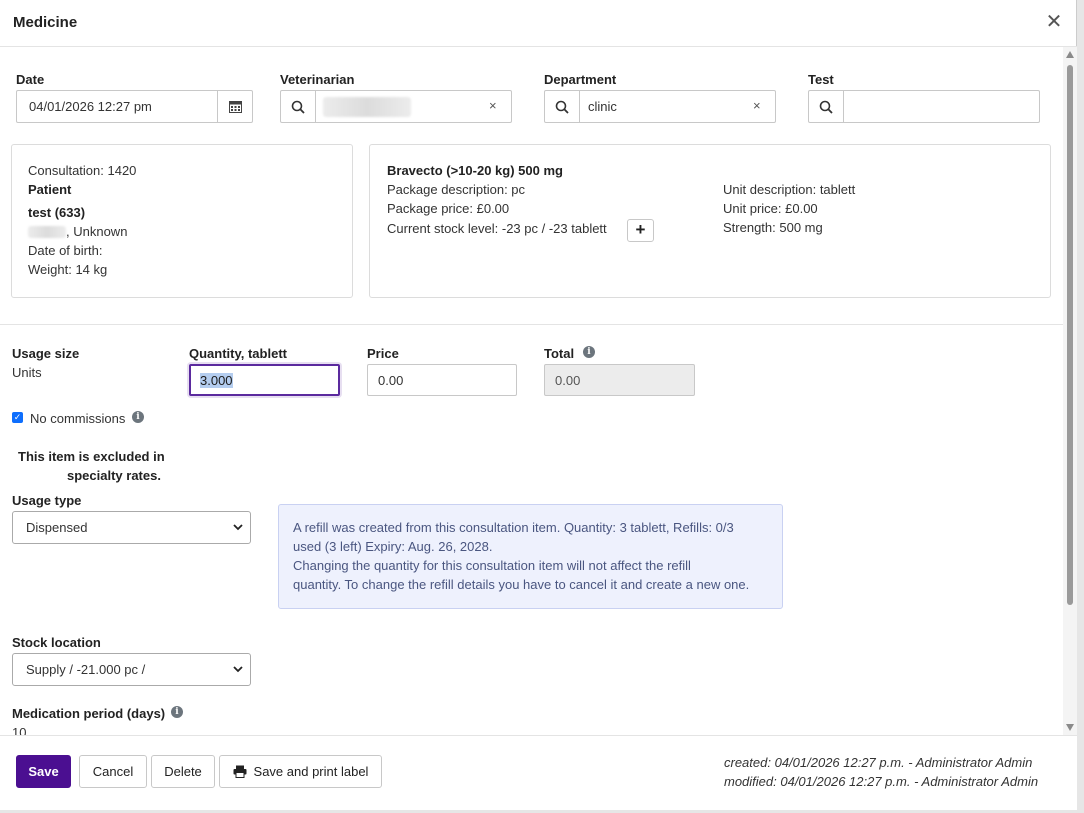 The height and width of the screenshot is (813, 1084). I want to click on usage-size-value: Units, so click(27, 372).